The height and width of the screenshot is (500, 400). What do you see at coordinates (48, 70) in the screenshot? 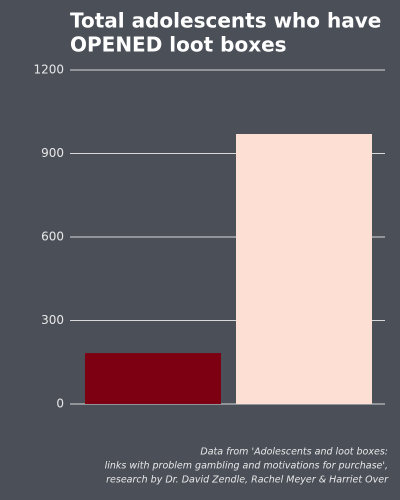
I see `y-tick-label: 1200` at bounding box center [48, 70].